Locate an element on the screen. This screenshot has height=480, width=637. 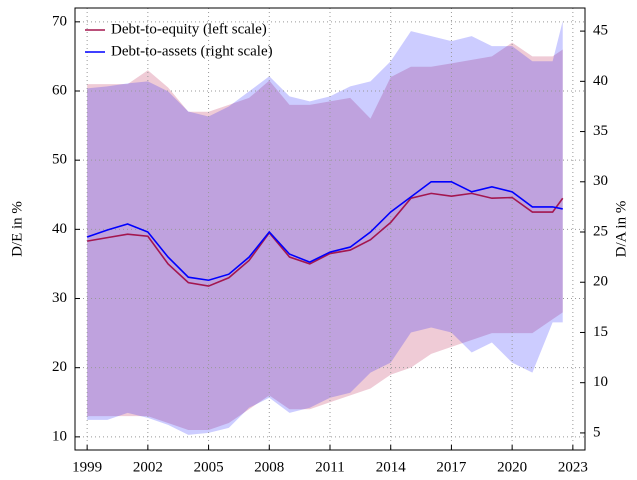
y2-tick-label: 40 is located at coordinates (600, 81).